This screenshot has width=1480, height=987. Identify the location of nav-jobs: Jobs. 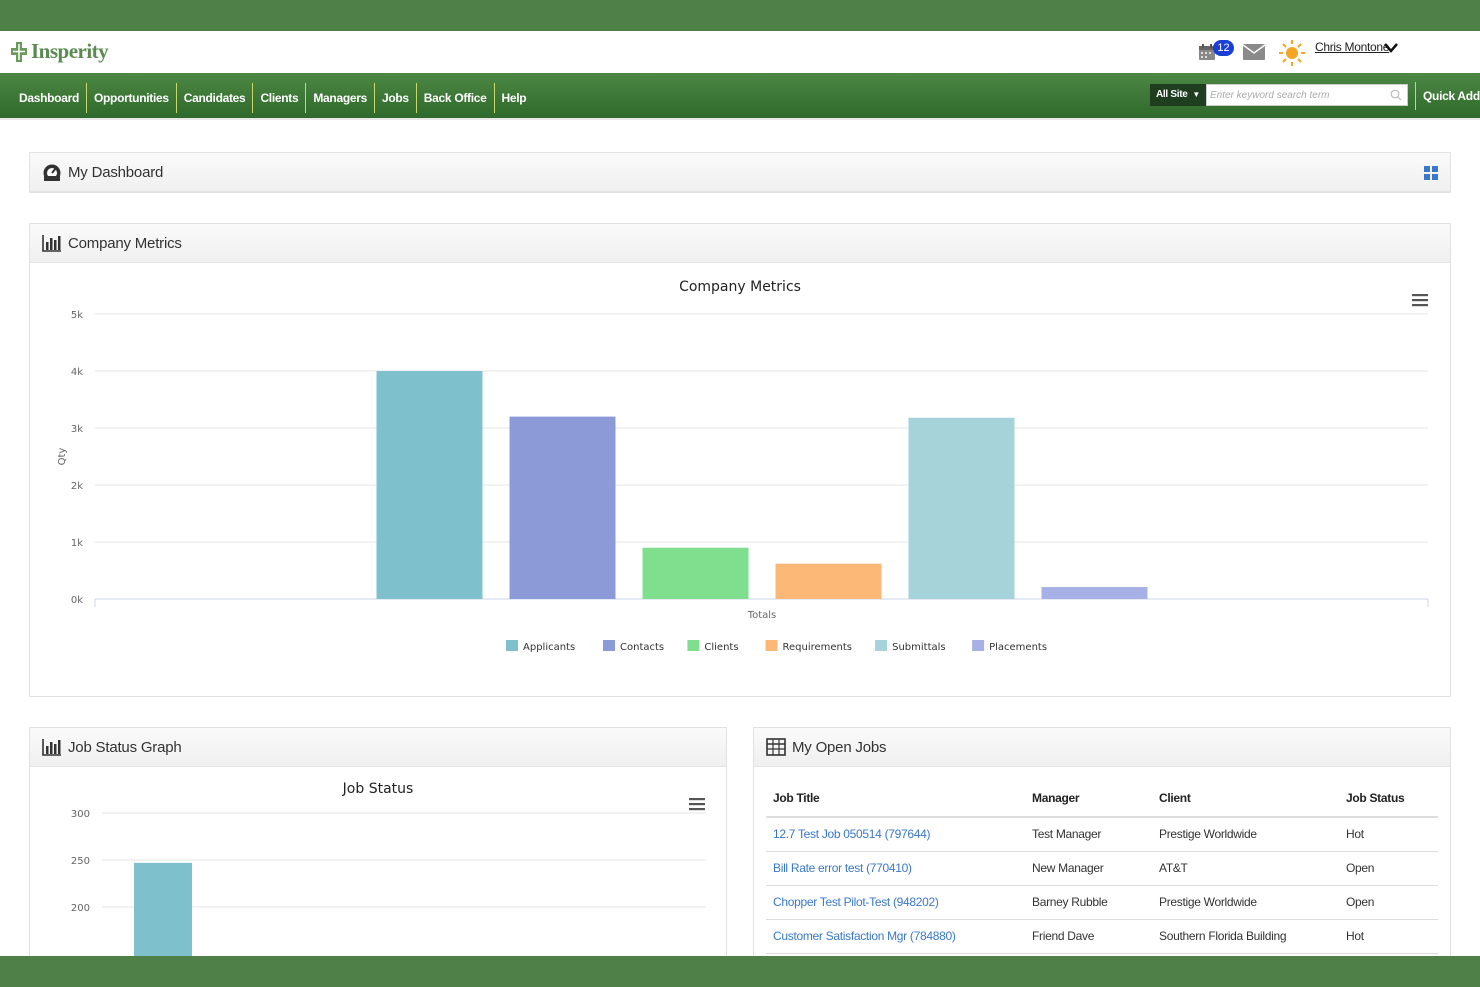
(396, 98).